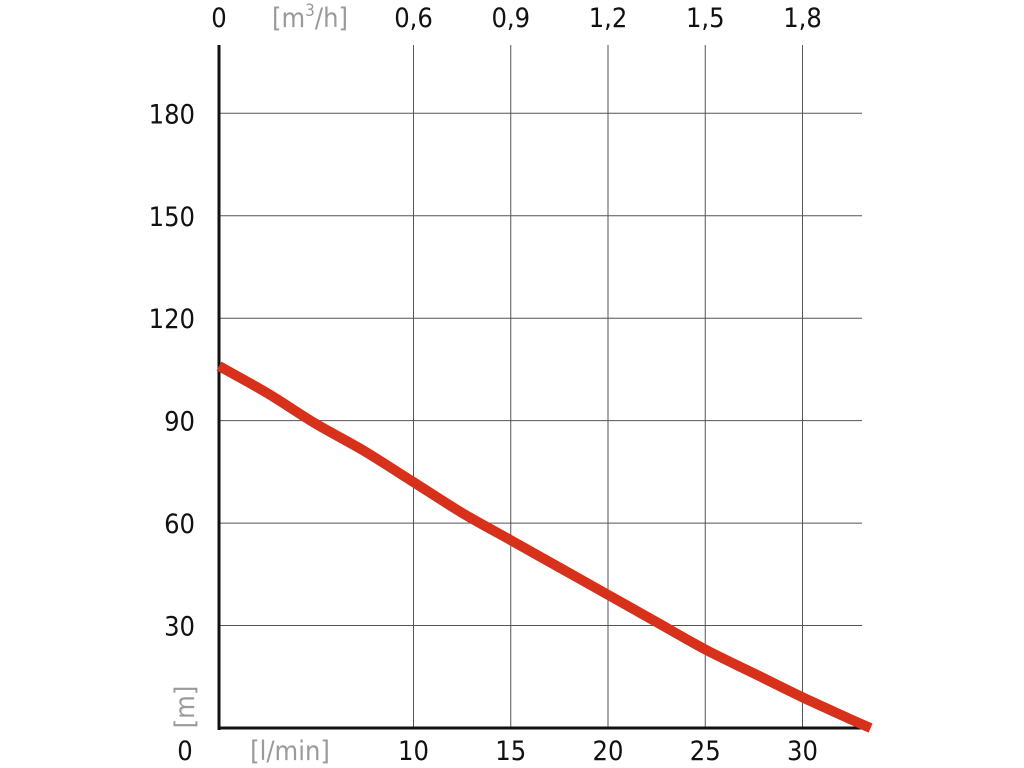 This screenshot has width=1024, height=768. Describe the element at coordinates (310, 17) in the screenshot. I see `x2-axis-unit-label: [m3/h]` at that location.